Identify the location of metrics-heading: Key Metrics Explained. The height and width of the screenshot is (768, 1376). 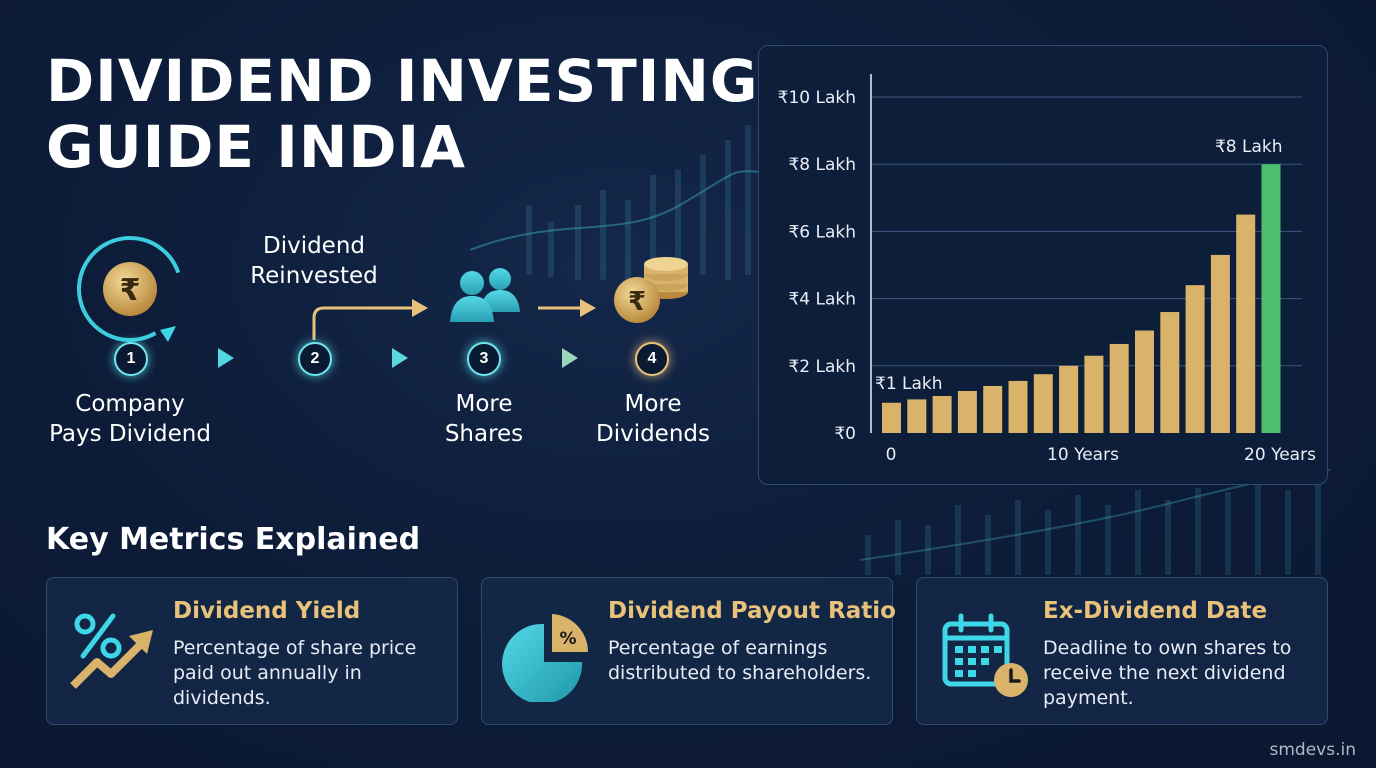
(233, 539).